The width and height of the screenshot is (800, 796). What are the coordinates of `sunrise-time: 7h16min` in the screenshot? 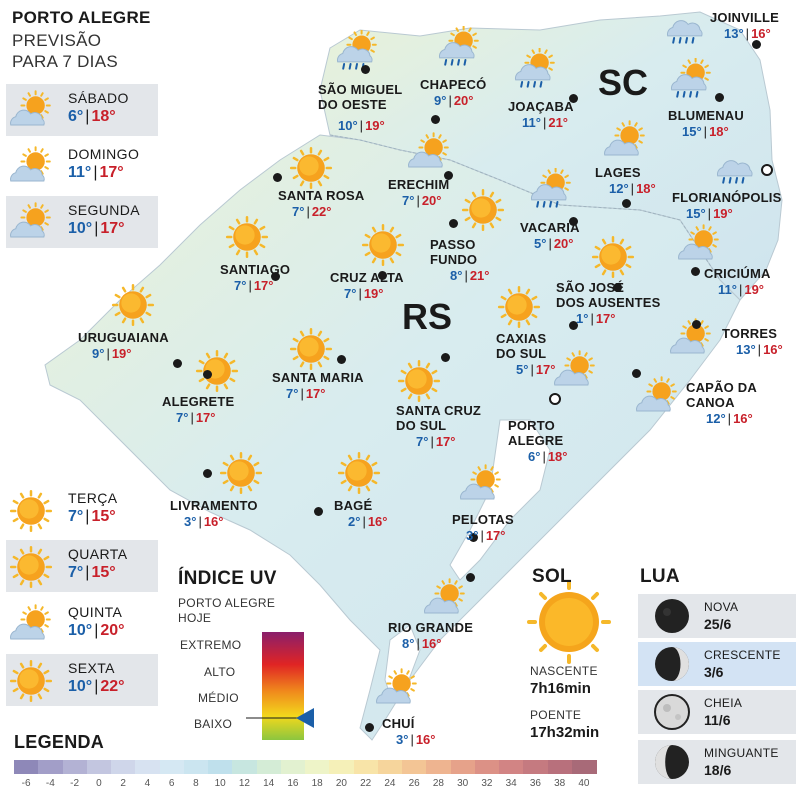 It's located at (560, 688).